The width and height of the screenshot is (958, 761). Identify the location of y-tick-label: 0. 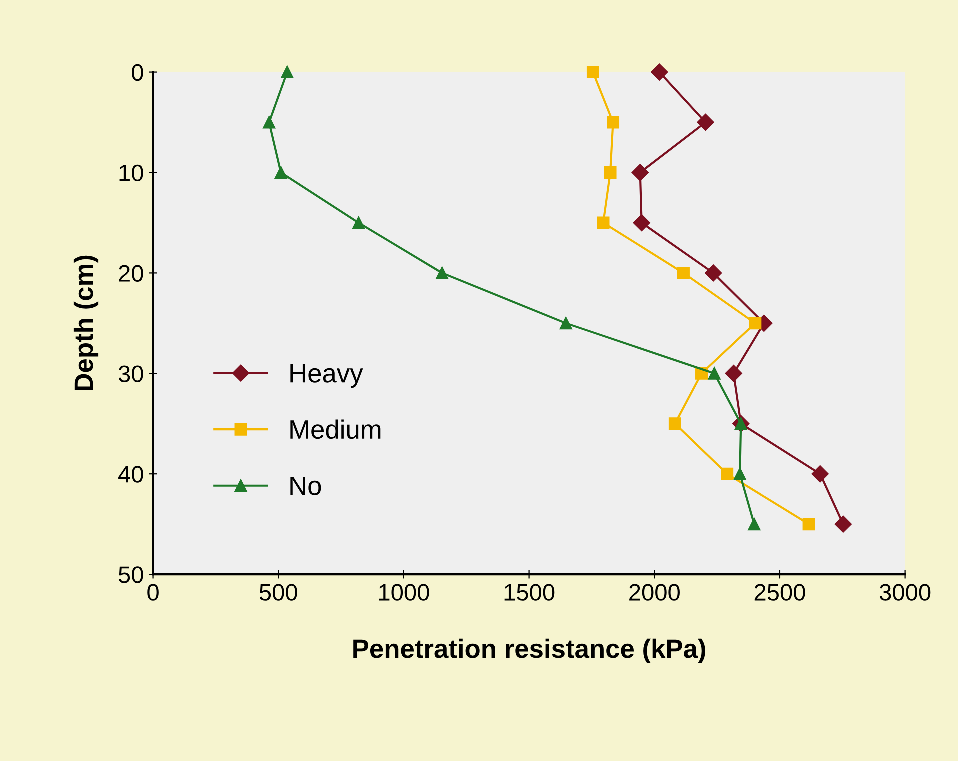
(138, 73).